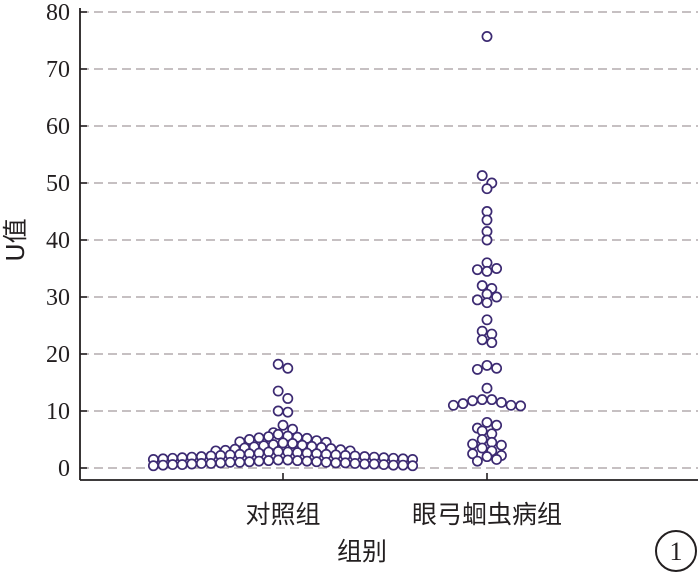  Describe the element at coordinates (362, 551) in the screenshot. I see `x-axis-title: 组别` at that location.